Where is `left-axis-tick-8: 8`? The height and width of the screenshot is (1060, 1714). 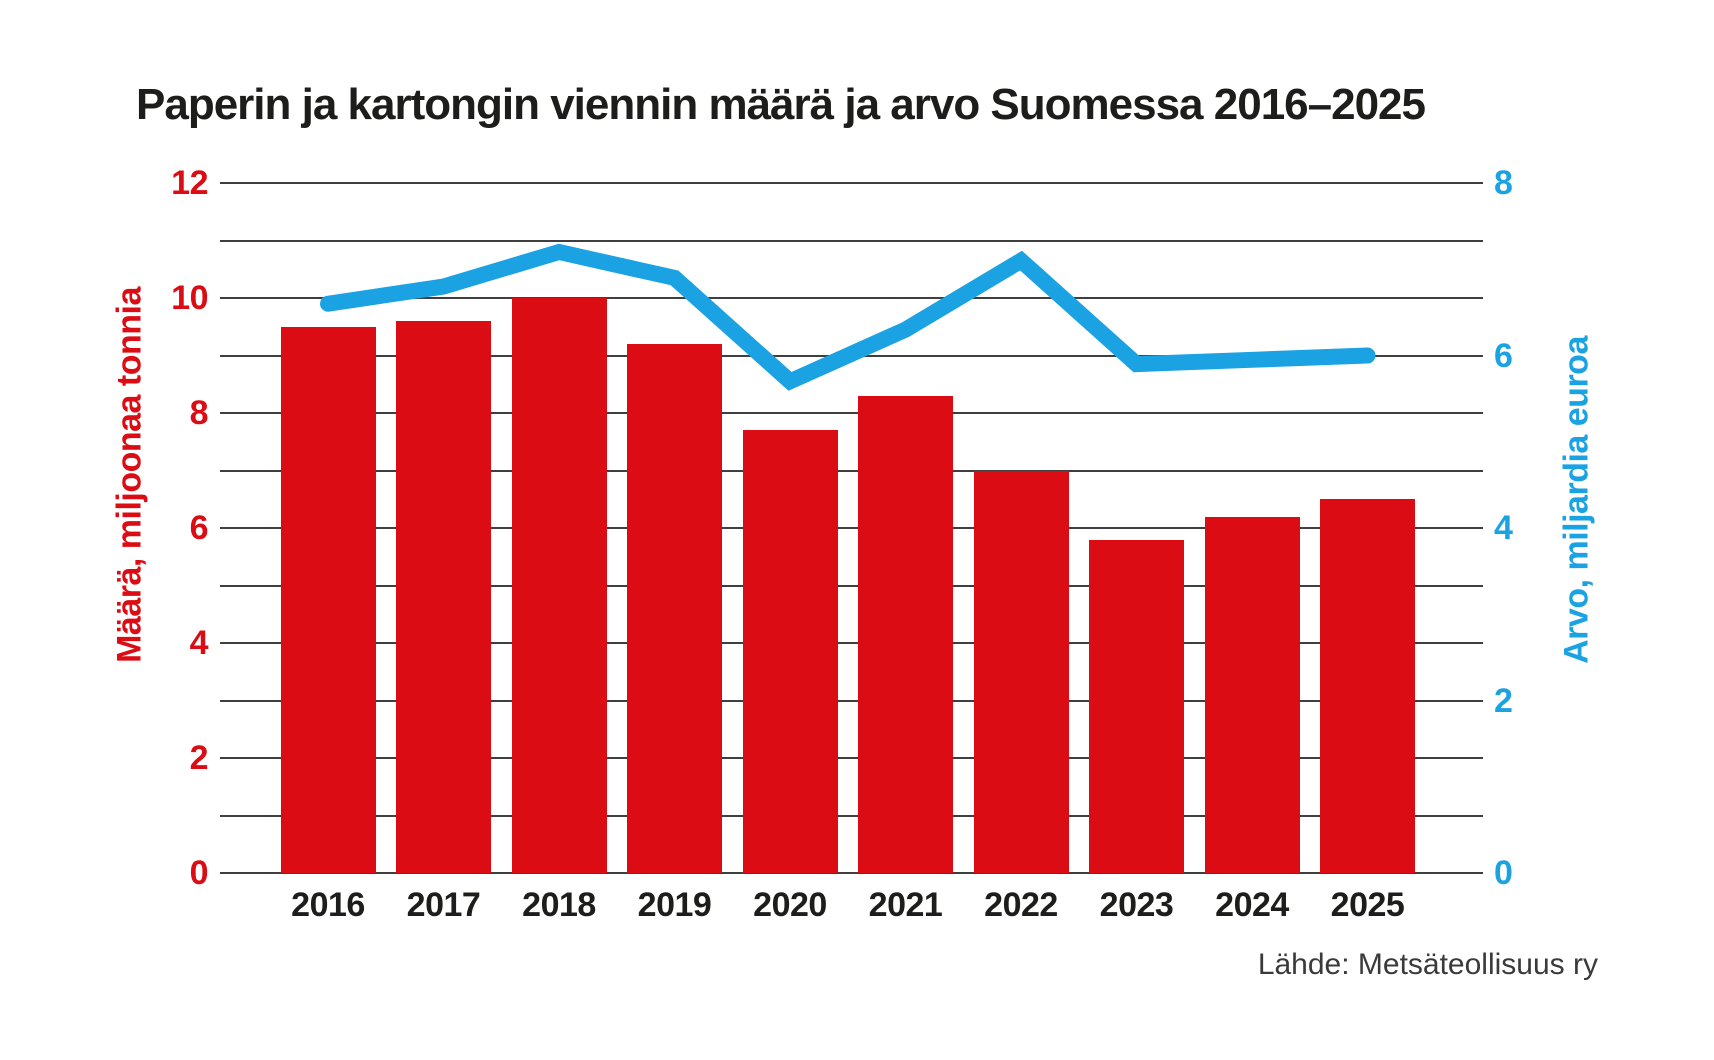 left-axis-tick-8: 8 is located at coordinates (199, 413).